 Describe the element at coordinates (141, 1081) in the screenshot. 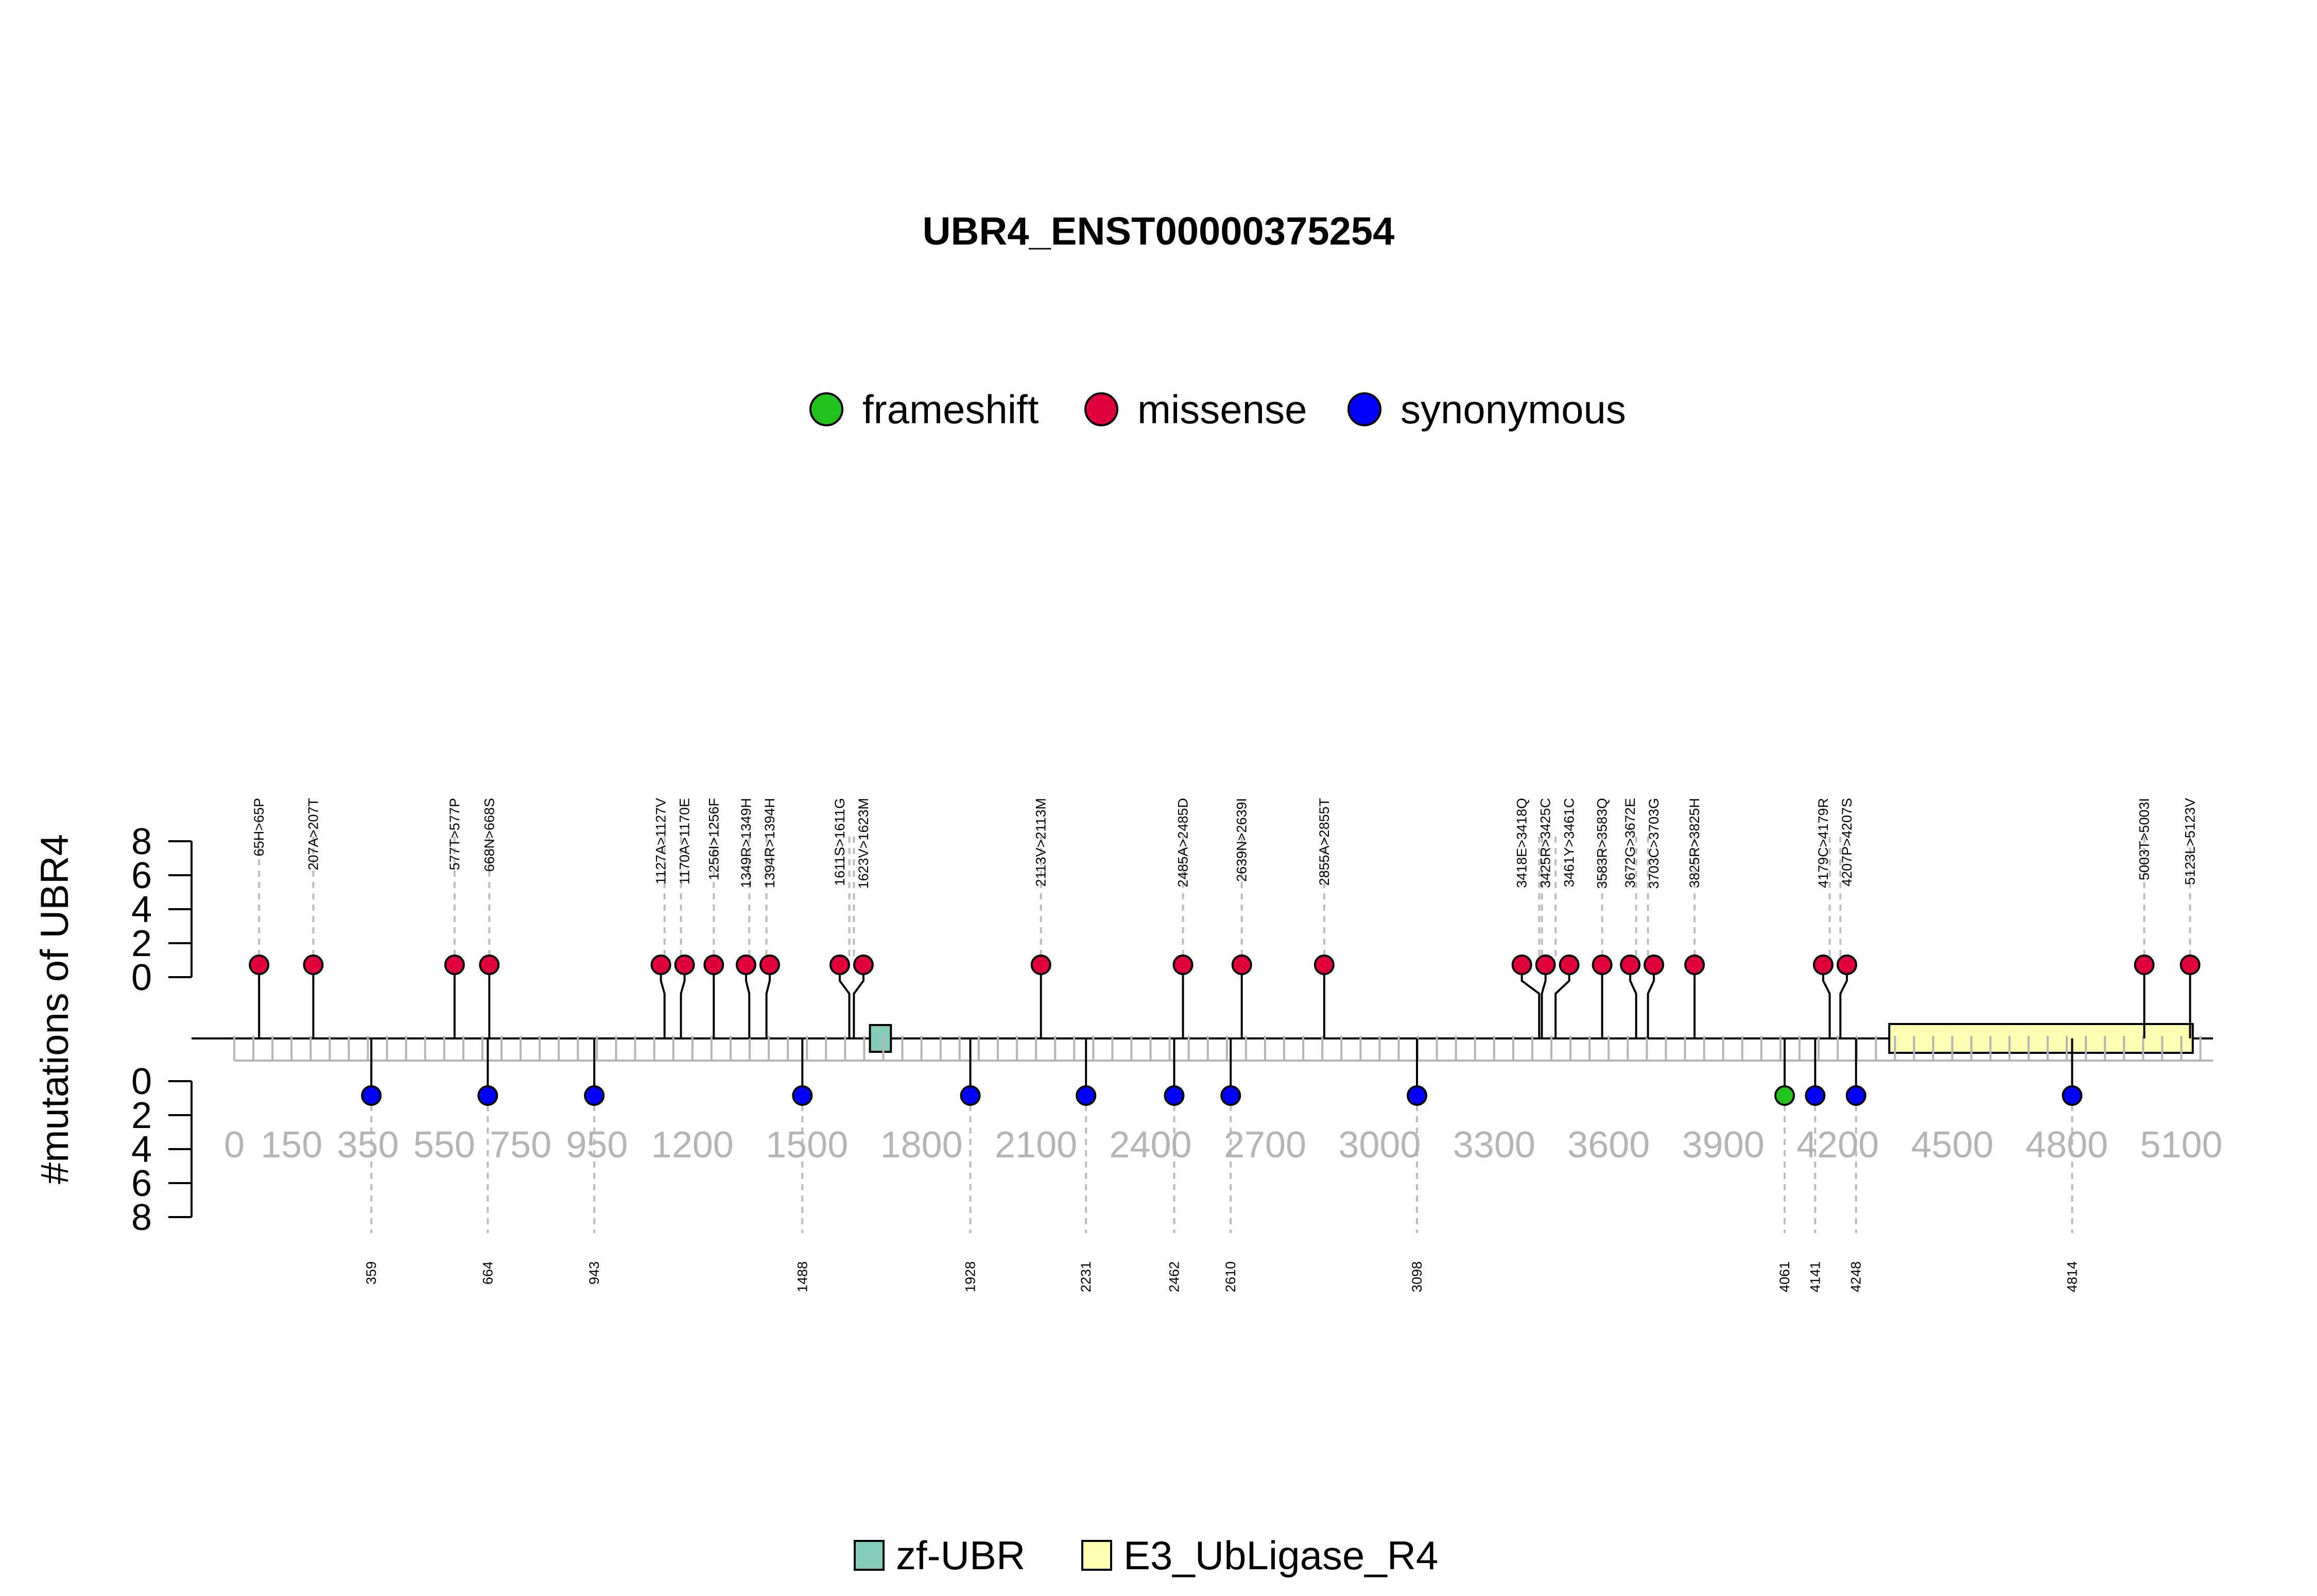

I see `y-bottom-tick-label: 0` at that location.